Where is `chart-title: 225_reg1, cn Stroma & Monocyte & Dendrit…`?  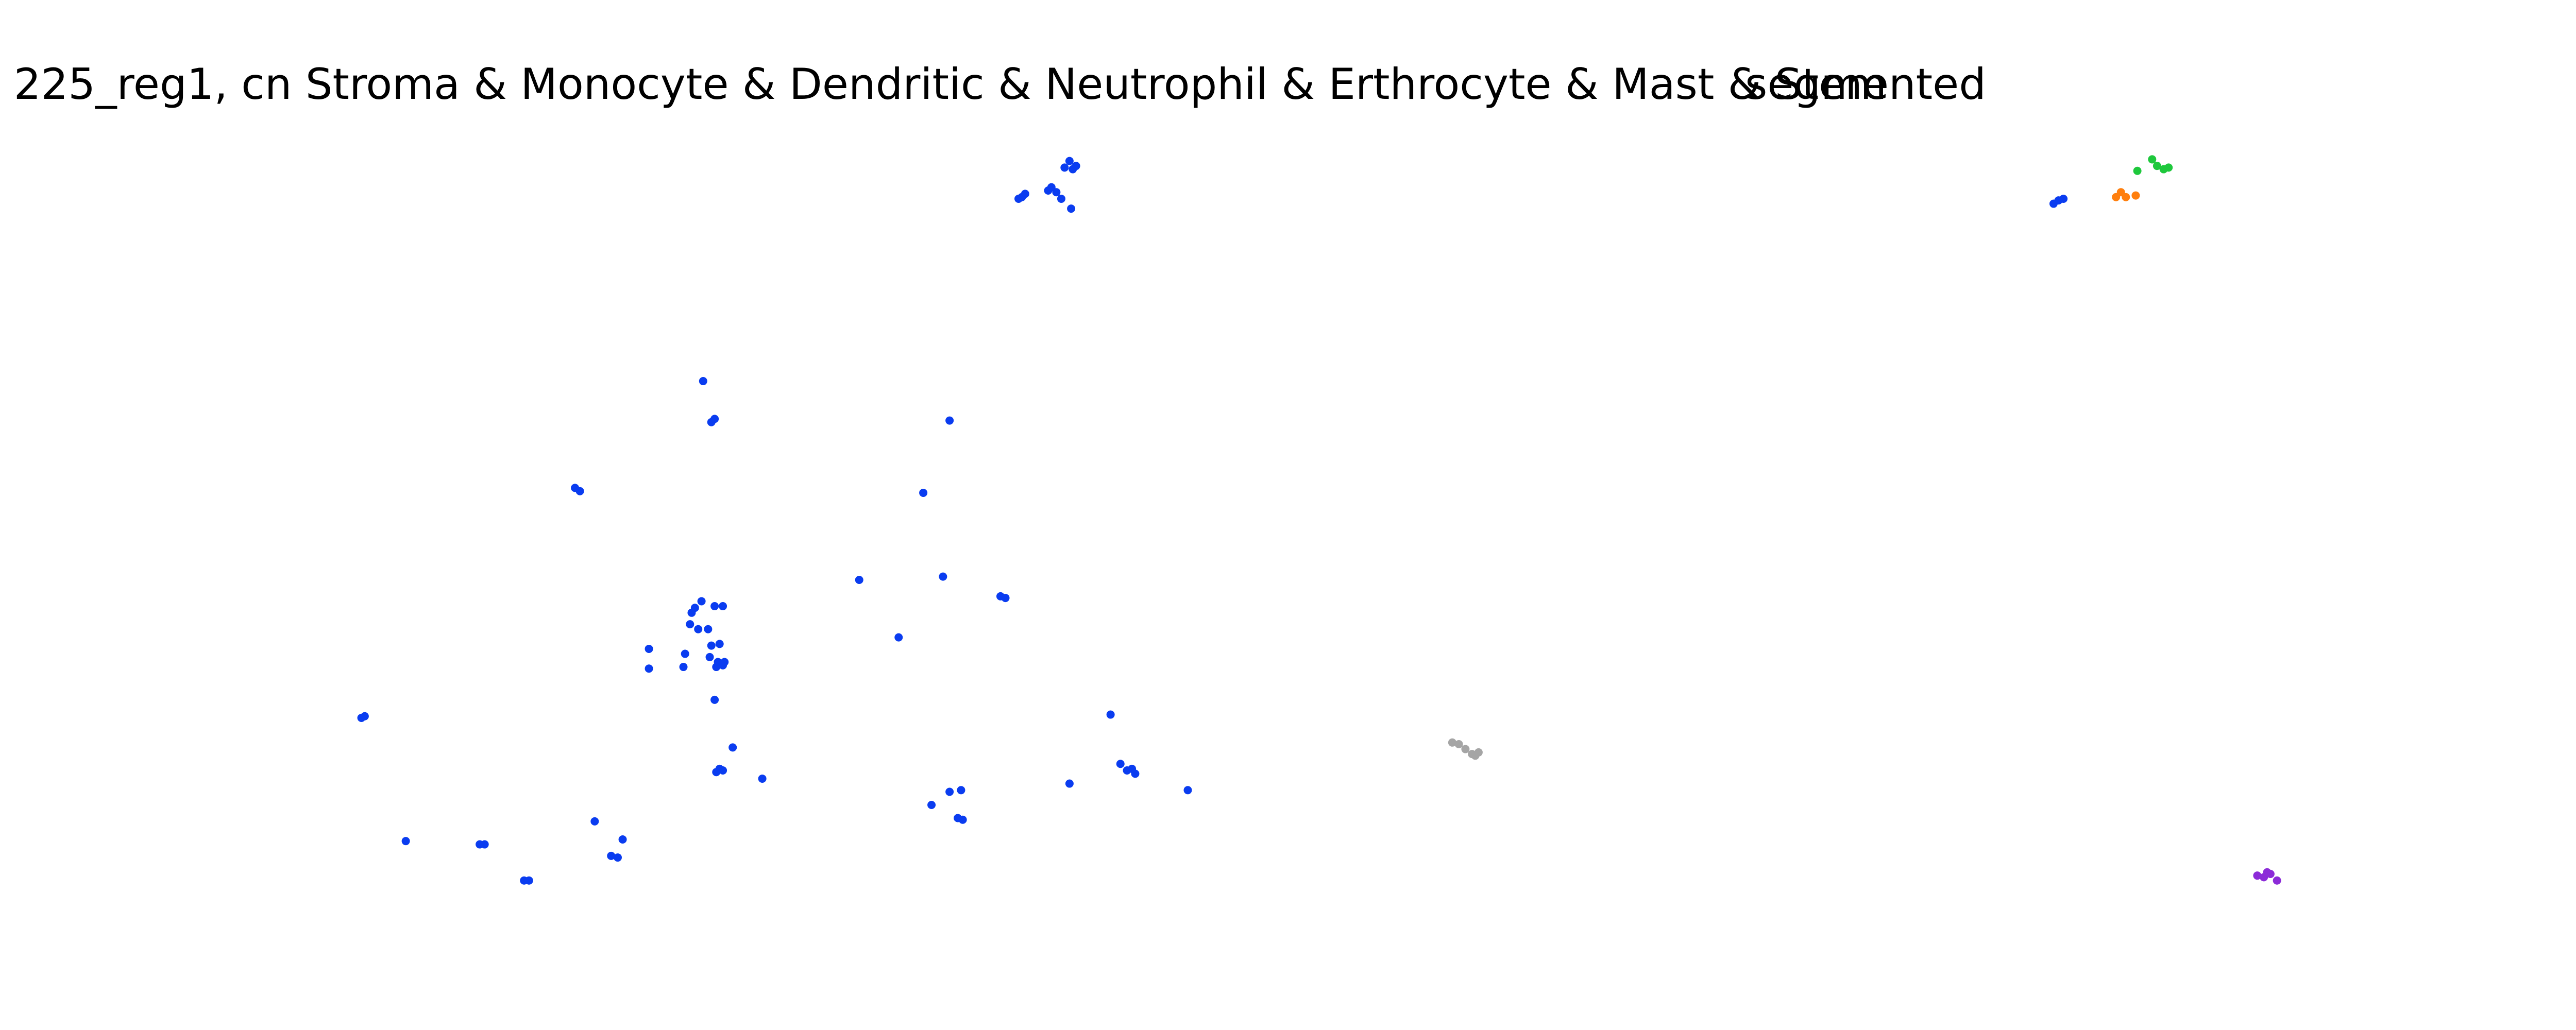 chart-title: 225_reg1, cn Stroma & Monocyte & Dendrit… is located at coordinates (951, 84).